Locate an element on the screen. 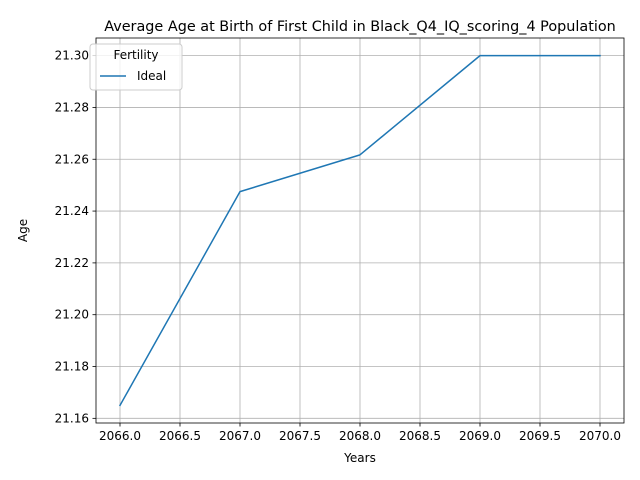  y-tick-label: 21.16 is located at coordinates (72, 418).